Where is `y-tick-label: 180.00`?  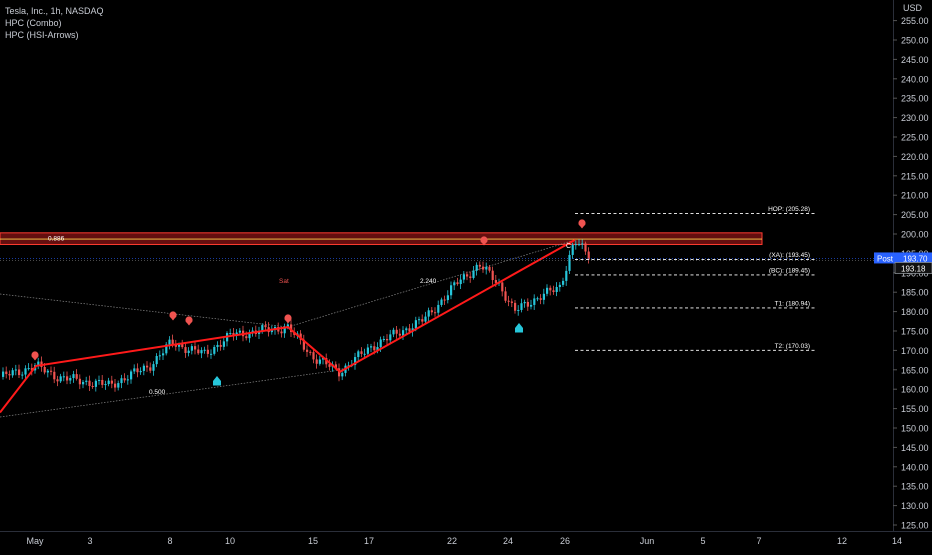
y-tick-label: 180.00 is located at coordinates (915, 312).